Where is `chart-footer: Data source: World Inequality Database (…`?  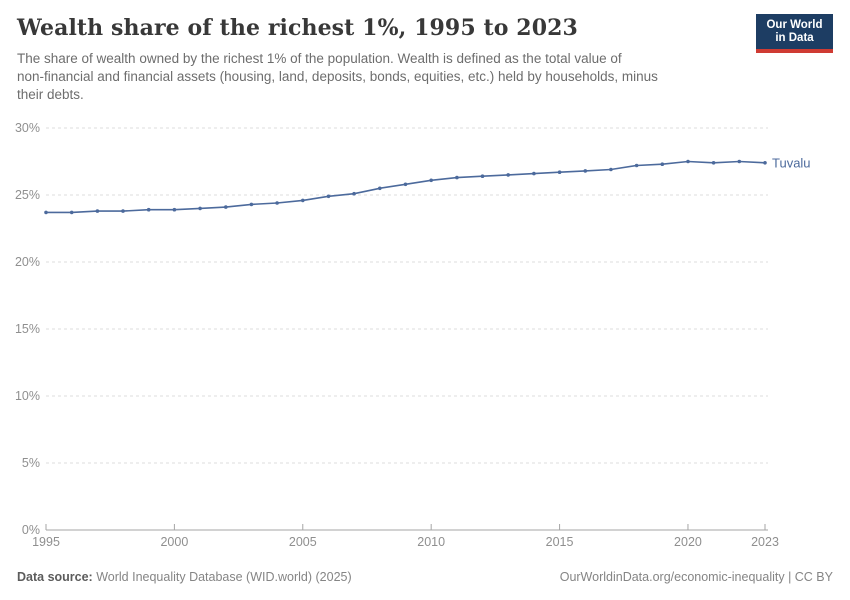
chart-footer: Data source: World Inequality Database (… is located at coordinates (425, 577).